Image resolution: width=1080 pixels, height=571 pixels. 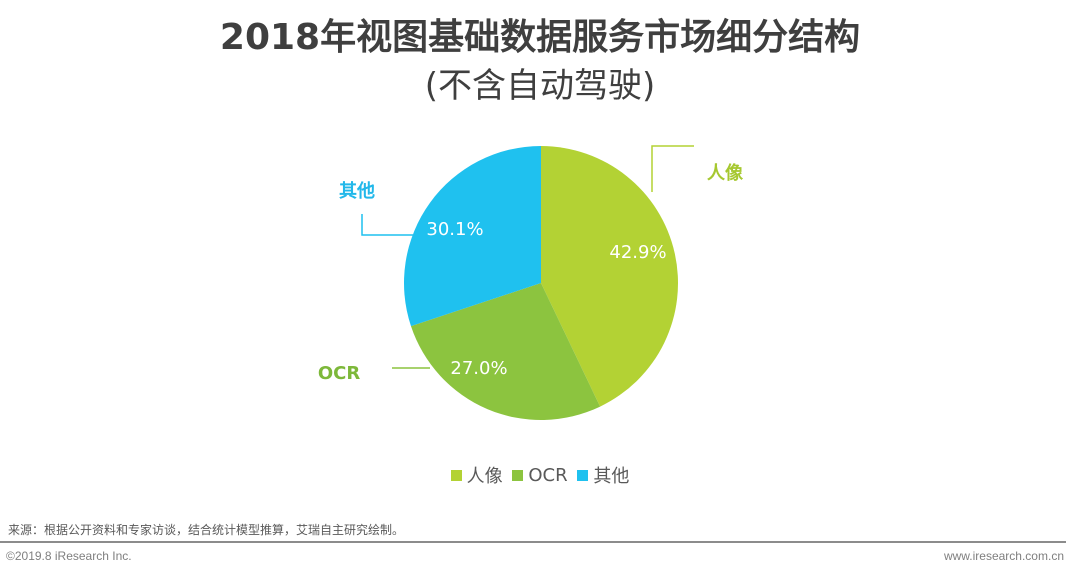 What do you see at coordinates (454, 229) in the screenshot?
I see `value-label-other: 30.1%` at bounding box center [454, 229].